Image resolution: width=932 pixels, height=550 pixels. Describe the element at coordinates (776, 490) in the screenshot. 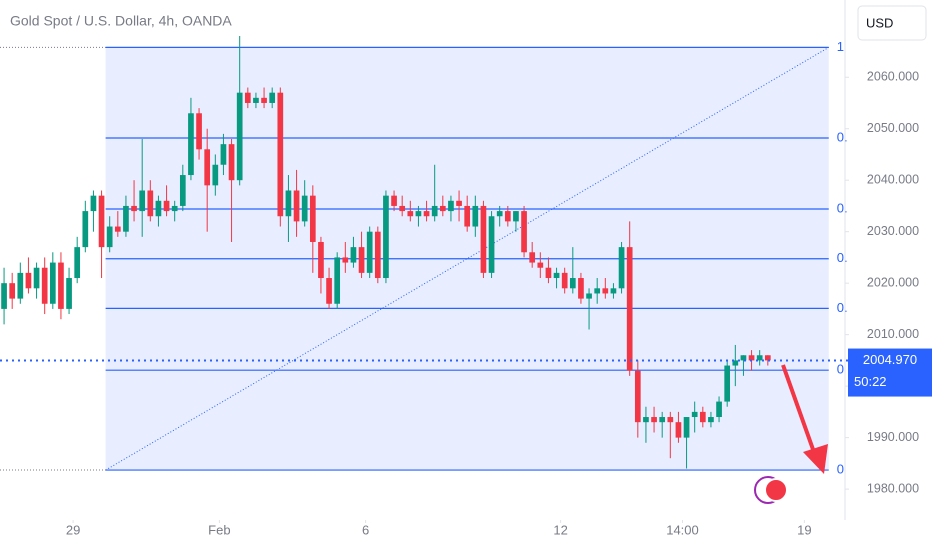

I see `event-icon-flag` at that location.